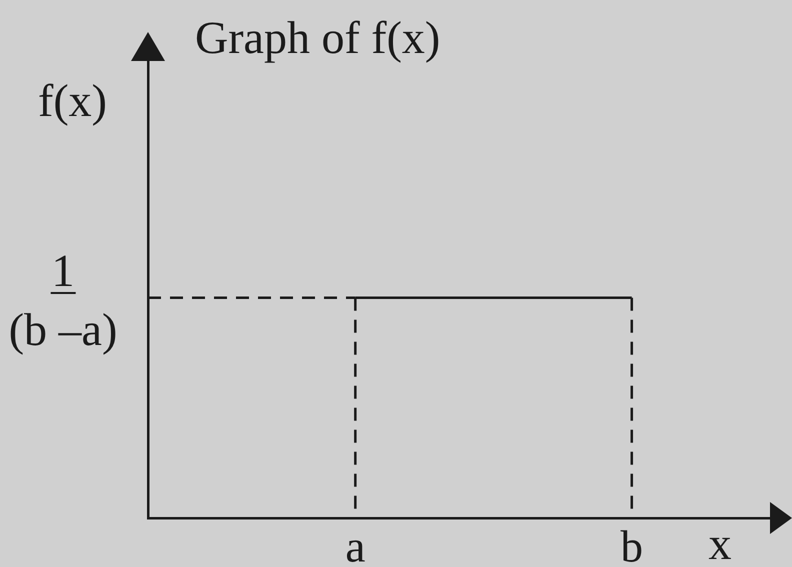  I want to click on x-tick-label: a, so click(355, 544).